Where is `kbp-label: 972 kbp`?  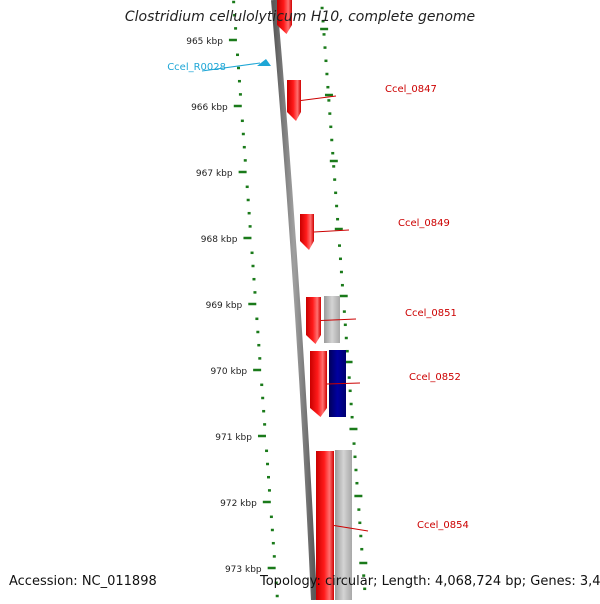
kbp-label: 972 kbp is located at coordinates (238, 504).